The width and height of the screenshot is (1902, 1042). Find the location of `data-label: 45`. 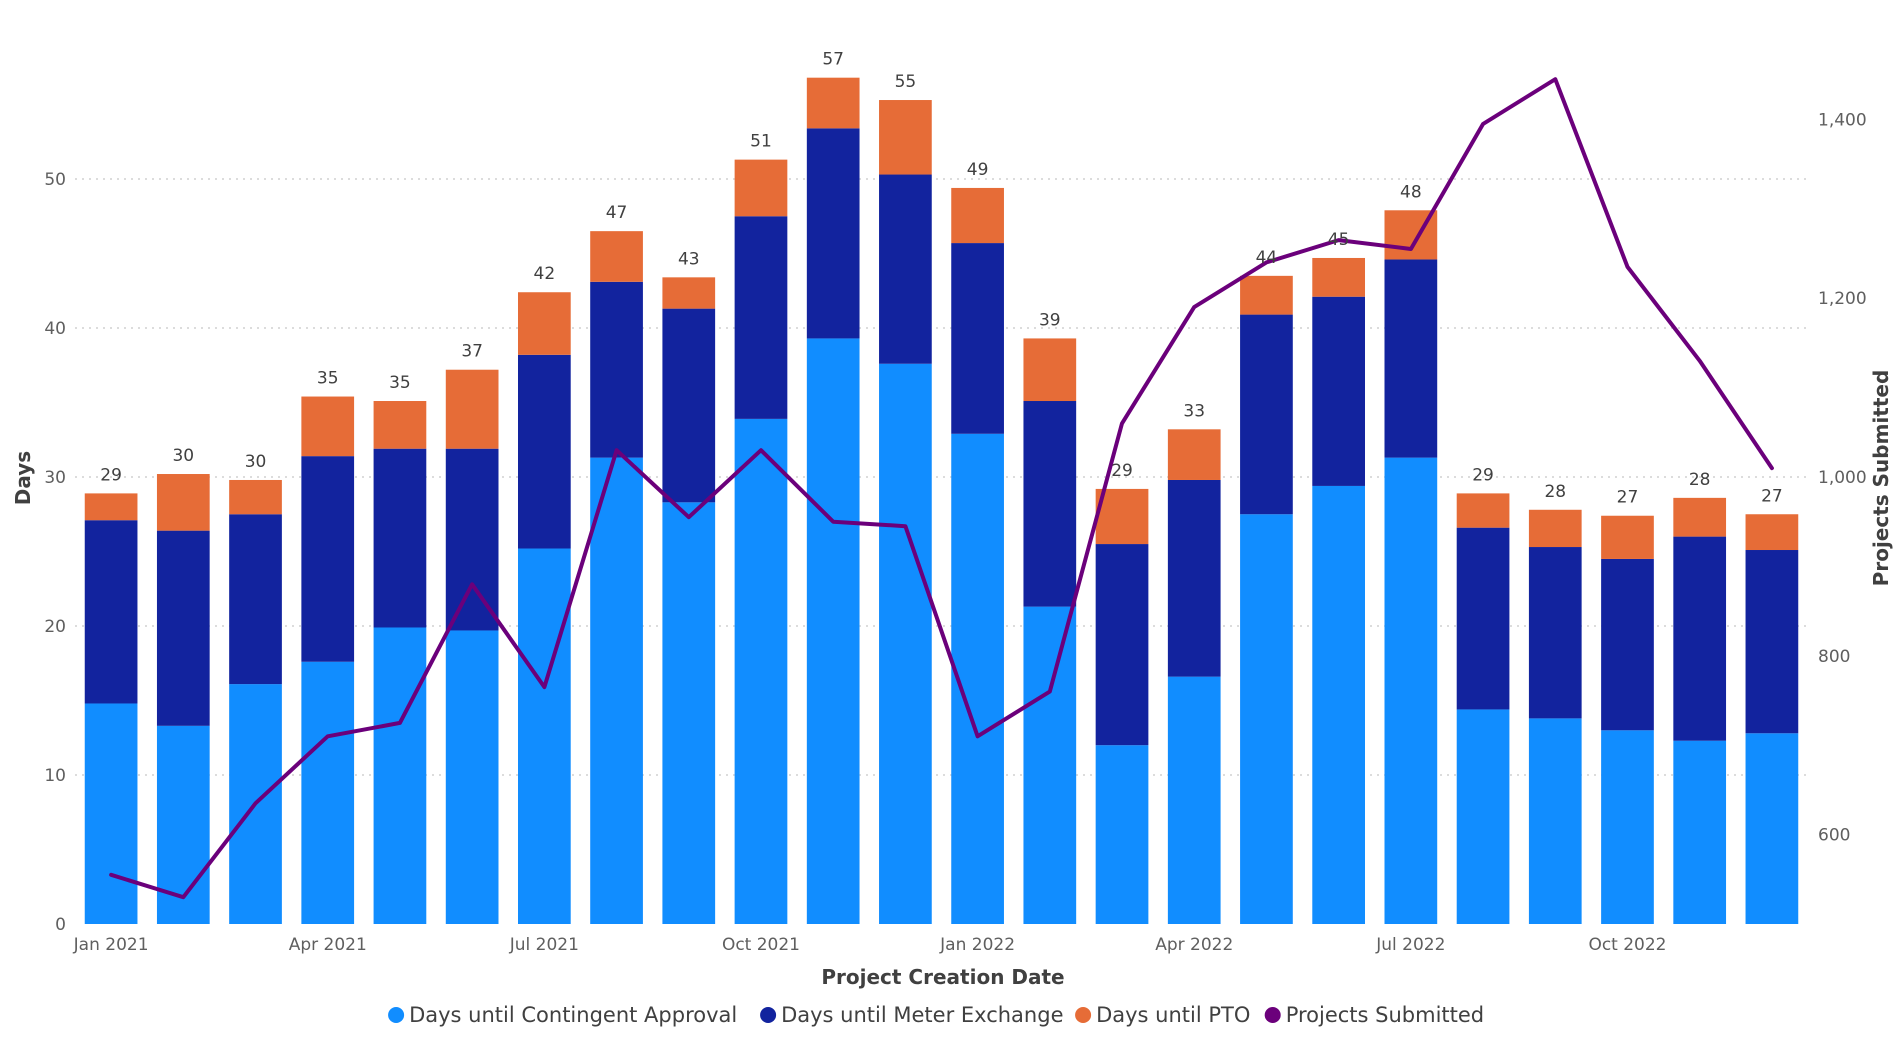

data-label: 45 is located at coordinates (1339, 240).